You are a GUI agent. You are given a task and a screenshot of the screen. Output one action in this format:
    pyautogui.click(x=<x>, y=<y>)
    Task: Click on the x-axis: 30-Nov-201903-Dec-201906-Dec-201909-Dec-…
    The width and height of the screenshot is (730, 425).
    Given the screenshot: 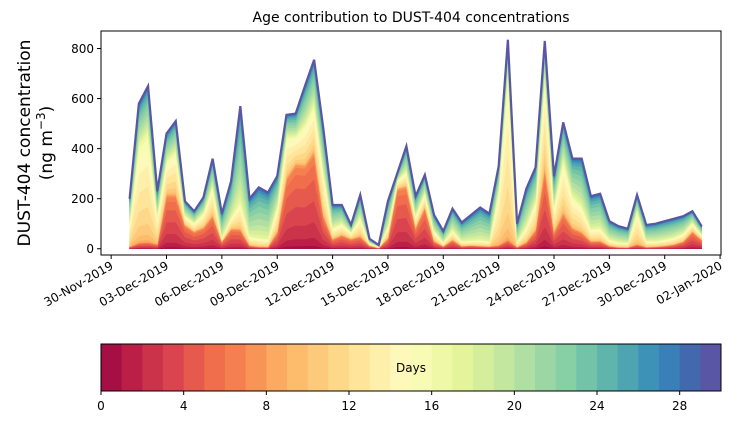 What is the action you would take?
    pyautogui.click(x=383, y=282)
    